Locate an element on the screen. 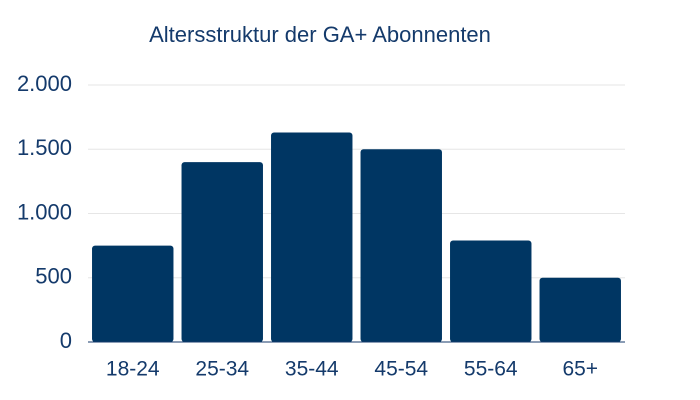 The height and width of the screenshot is (400, 700). x-tick-label: 55-64 is located at coordinates (491, 369).